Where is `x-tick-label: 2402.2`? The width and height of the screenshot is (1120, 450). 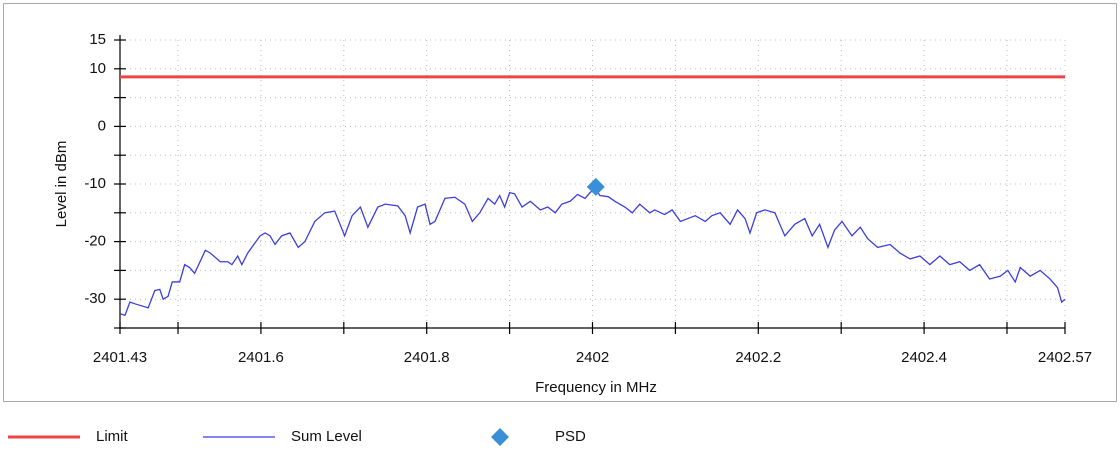 x-tick-label: 2402.2 is located at coordinates (758, 357).